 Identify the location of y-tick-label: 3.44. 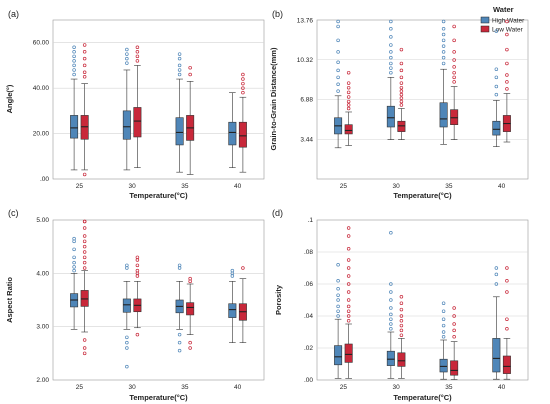
(306, 139).